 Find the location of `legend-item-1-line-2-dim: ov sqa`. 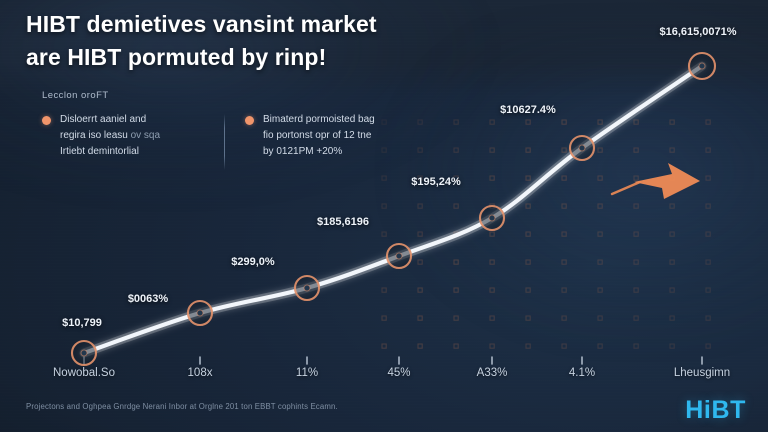

legend-item-1-line-2-dim: ov sqa is located at coordinates (145, 136).